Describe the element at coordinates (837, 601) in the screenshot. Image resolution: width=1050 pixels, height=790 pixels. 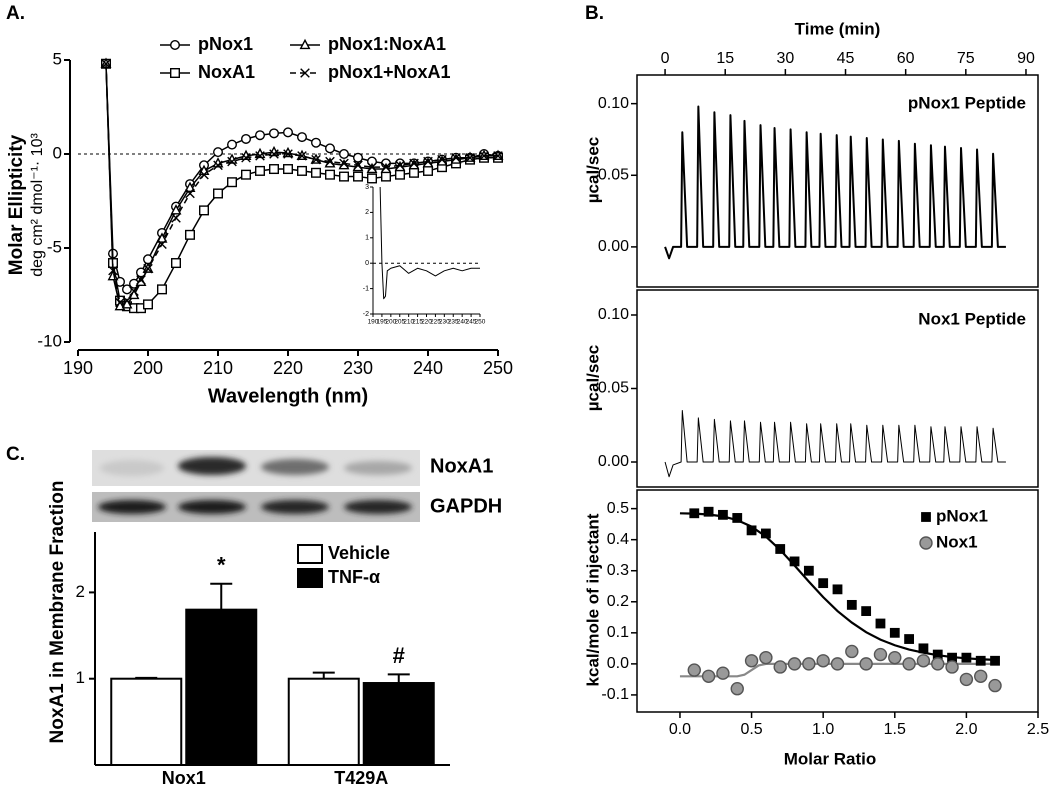
I see `plot-frame` at that location.